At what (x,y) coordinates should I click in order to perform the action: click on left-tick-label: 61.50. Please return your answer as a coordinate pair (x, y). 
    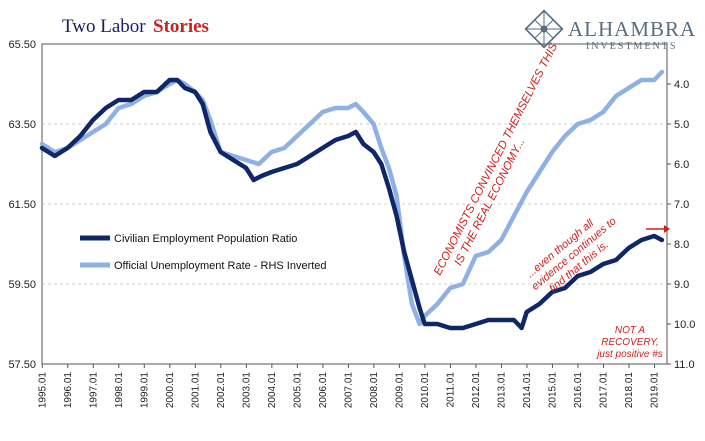
    Looking at the image, I should click on (22, 205).